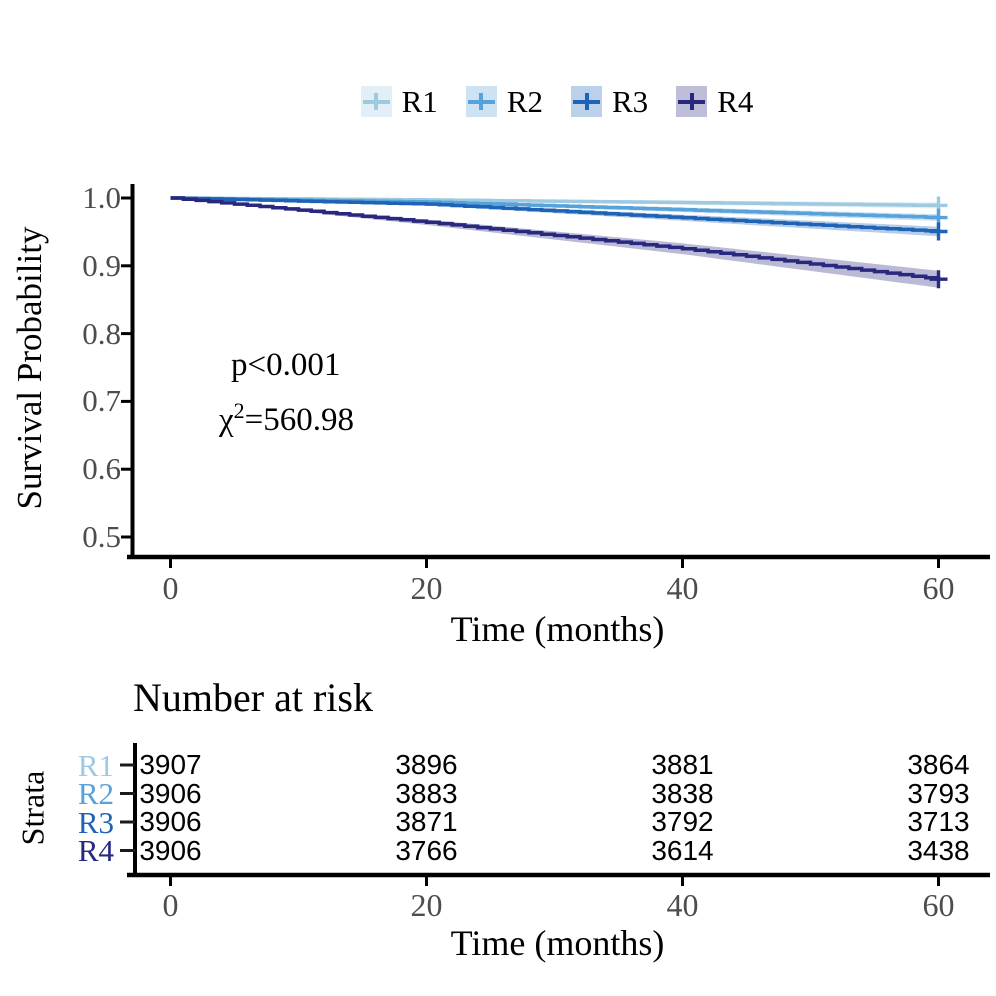 The image size is (996, 996). Describe the element at coordinates (101, 265) in the screenshot. I see `y-tick-label: 0.9` at that location.